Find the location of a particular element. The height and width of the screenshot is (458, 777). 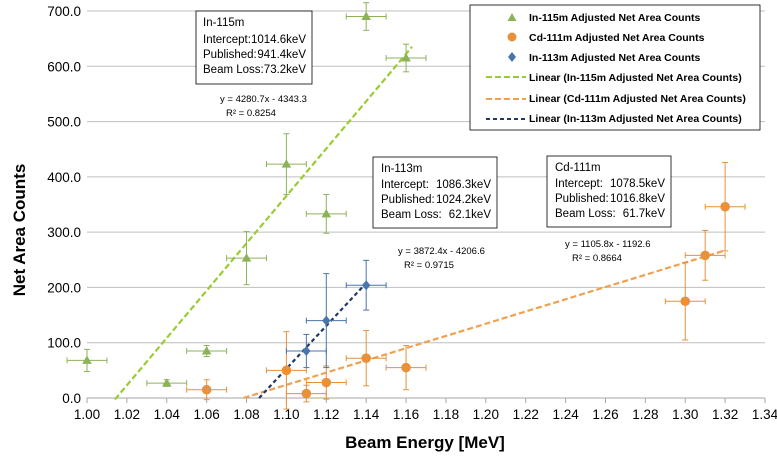

x-tick-label: 1.12 is located at coordinates (326, 414).